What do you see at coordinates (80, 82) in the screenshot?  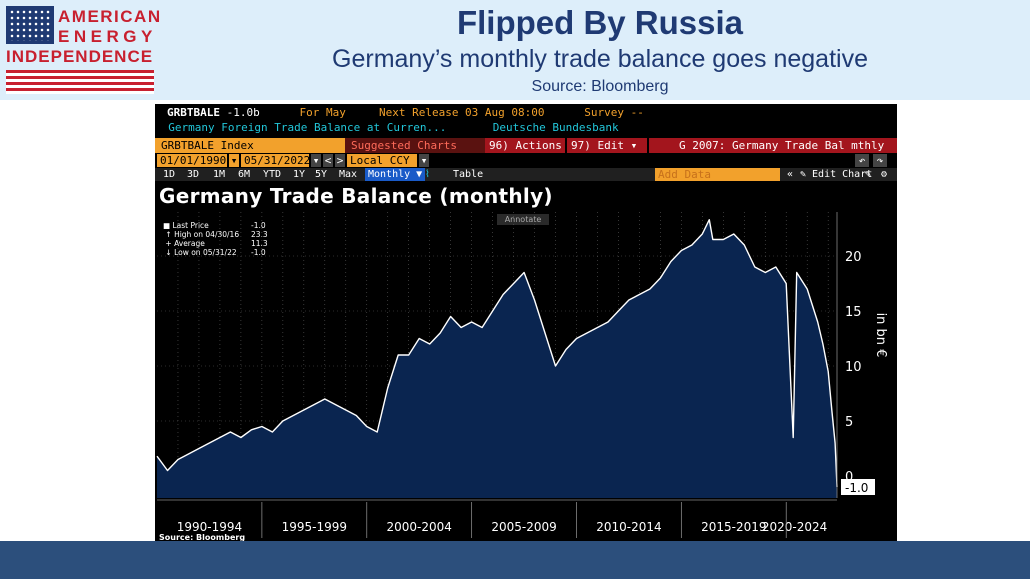 I see `logo-stripes` at bounding box center [80, 82].